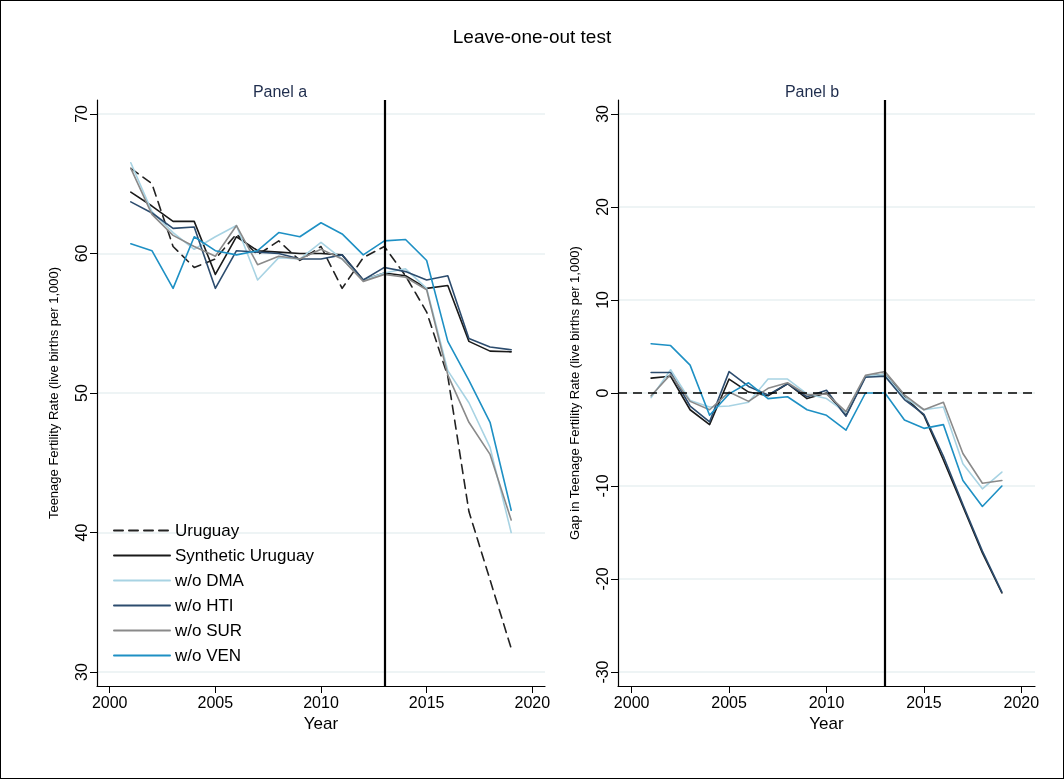 This screenshot has width=1064, height=779. I want to click on y-tick-label: 70, so click(81, 113).